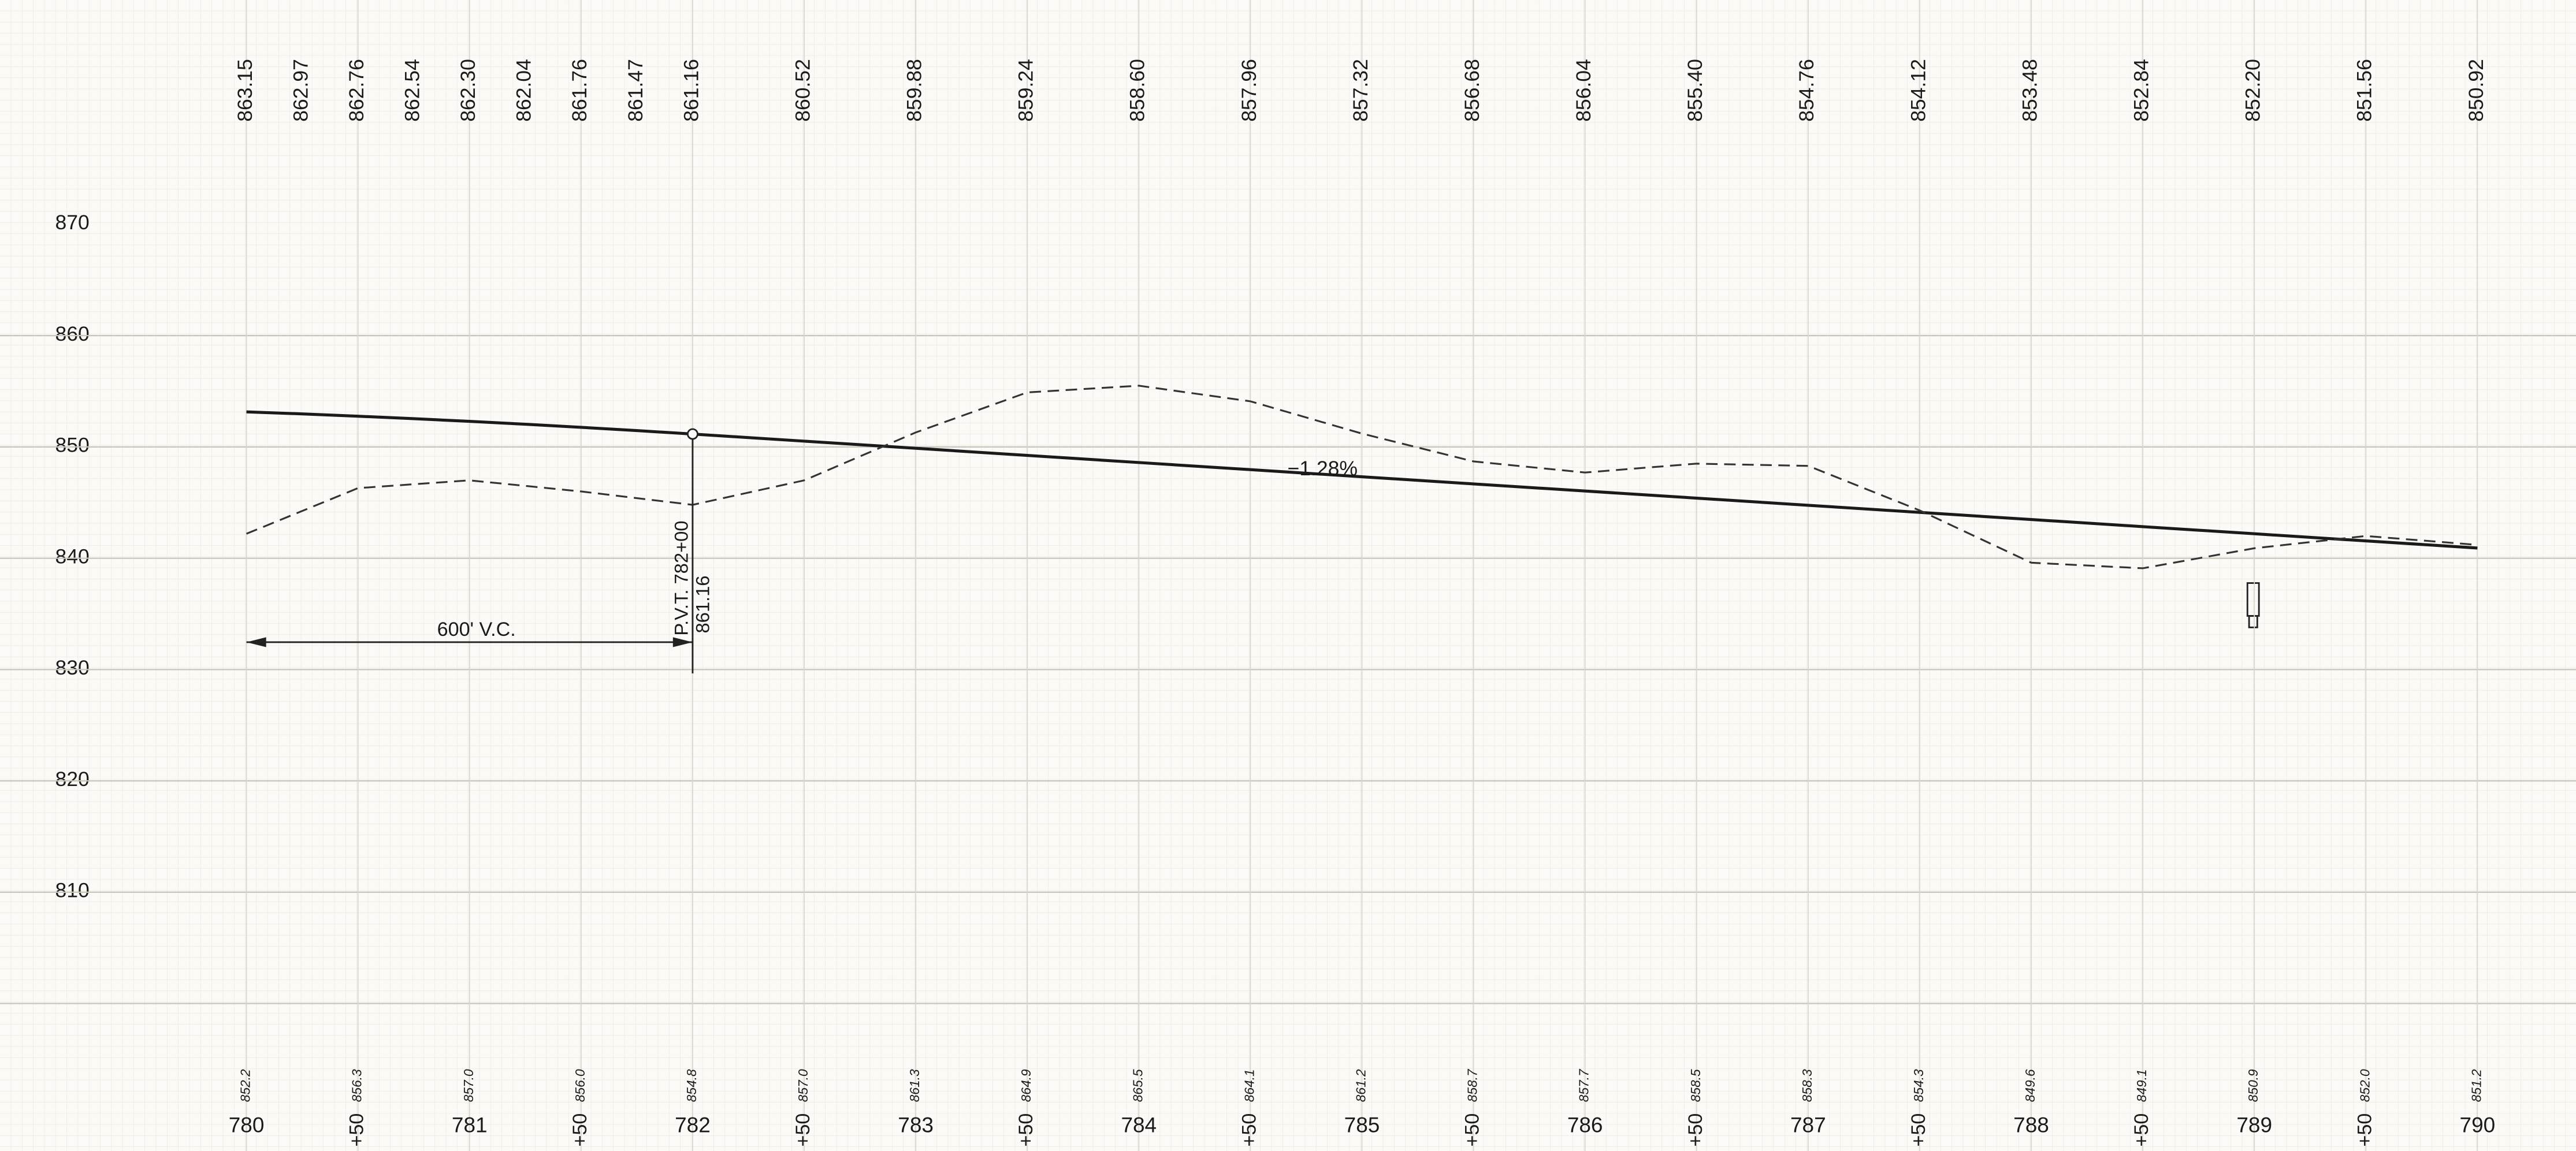 This screenshot has height=1151, width=2576. I want to click on grade-elevation-label: 851.56, so click(2364, 90).